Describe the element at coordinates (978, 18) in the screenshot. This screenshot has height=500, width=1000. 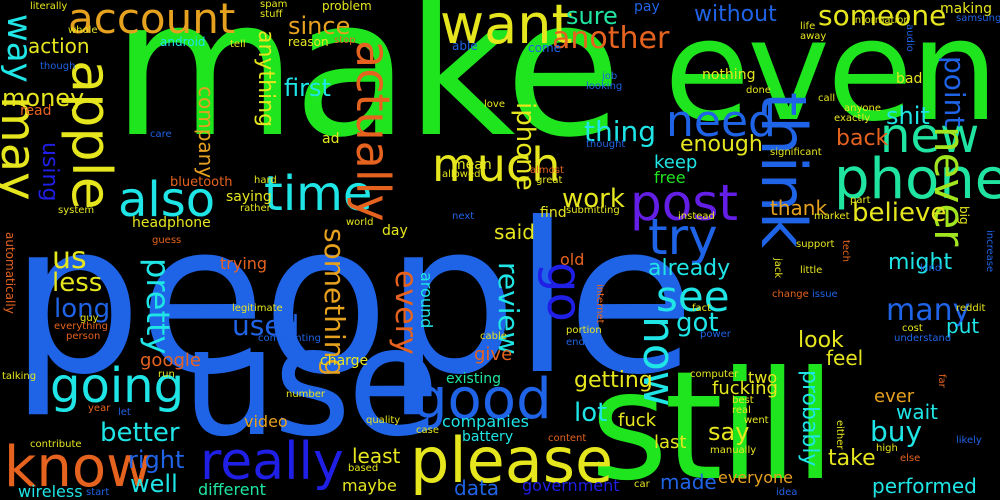
I see `word-samsung: samsung` at that location.